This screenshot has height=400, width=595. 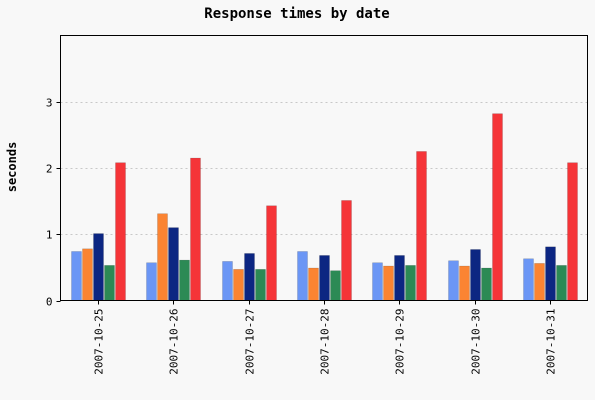 What do you see at coordinates (551, 342) in the screenshot?
I see `x-tick-label: 2007-10-31` at bounding box center [551, 342].